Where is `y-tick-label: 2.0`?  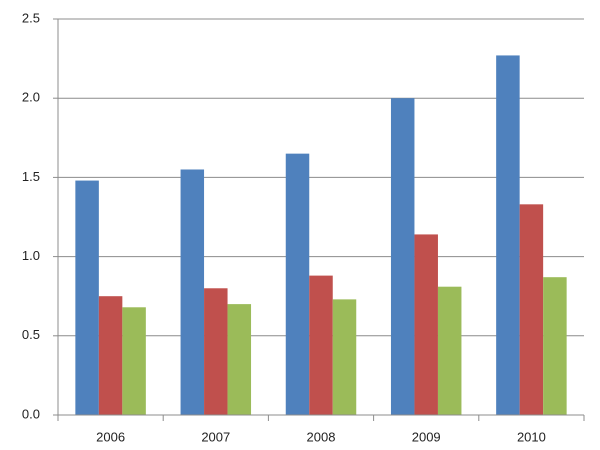
y-tick-label: 2.0 is located at coordinates (31, 97).